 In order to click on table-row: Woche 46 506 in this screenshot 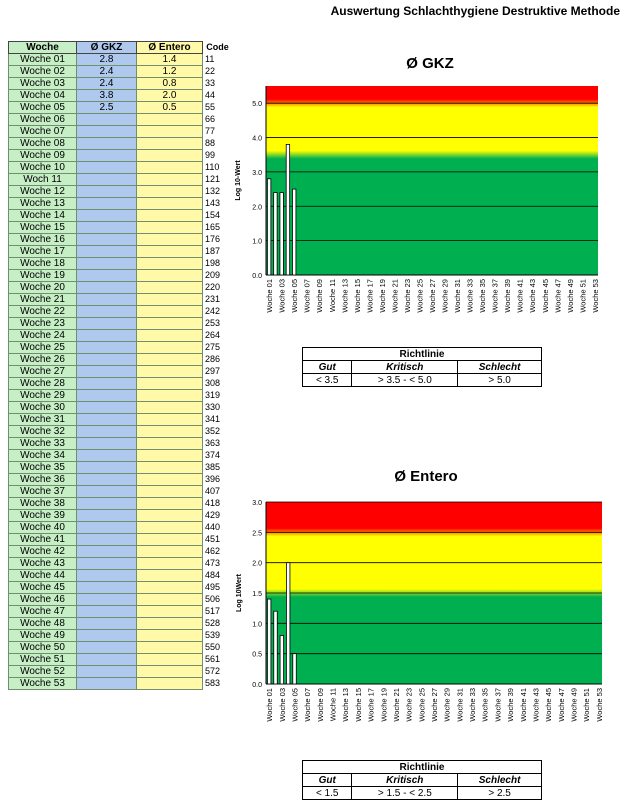, I will do `click(119, 599)`.